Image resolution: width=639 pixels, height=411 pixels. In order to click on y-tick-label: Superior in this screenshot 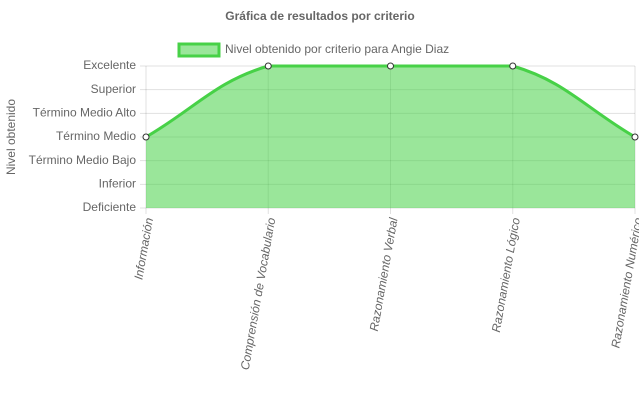, I will do `click(113, 89)`.